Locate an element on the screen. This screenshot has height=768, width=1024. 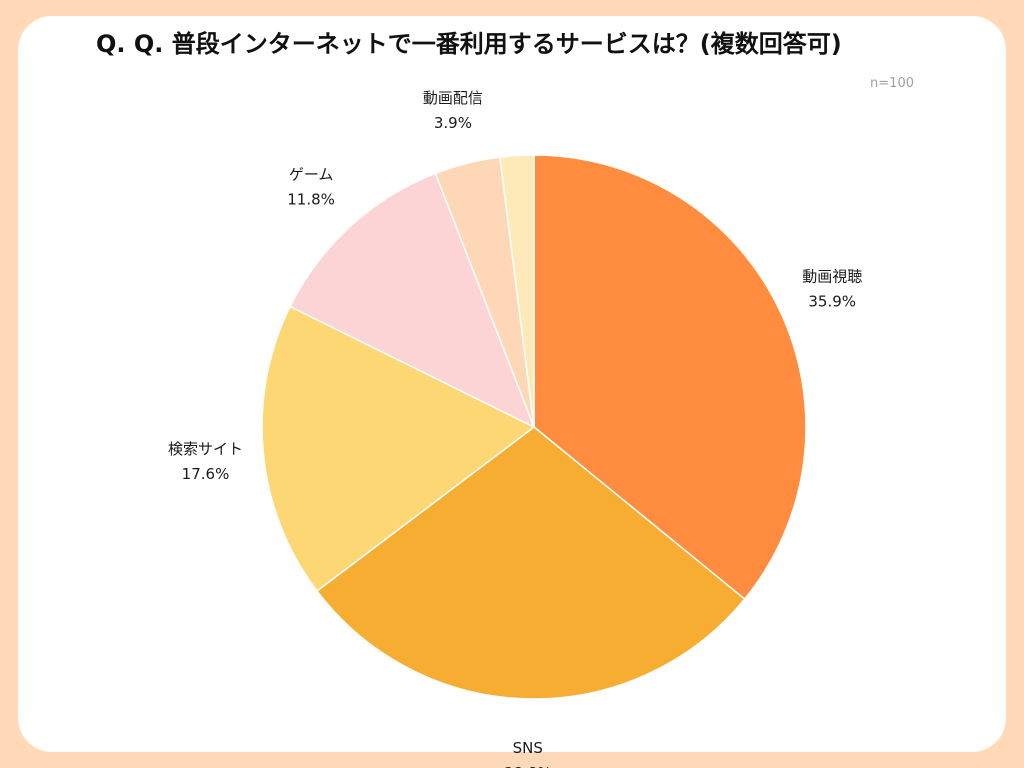
slice-label-value: 28.8% is located at coordinates (528, 766).